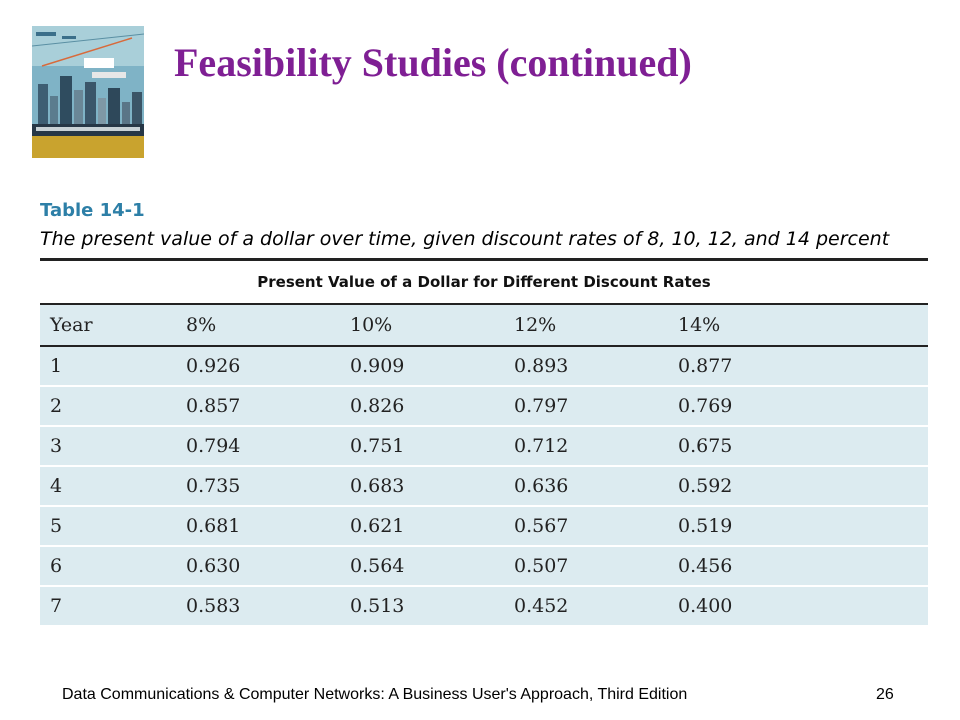  I want to click on year-cell: 6, so click(56, 566).